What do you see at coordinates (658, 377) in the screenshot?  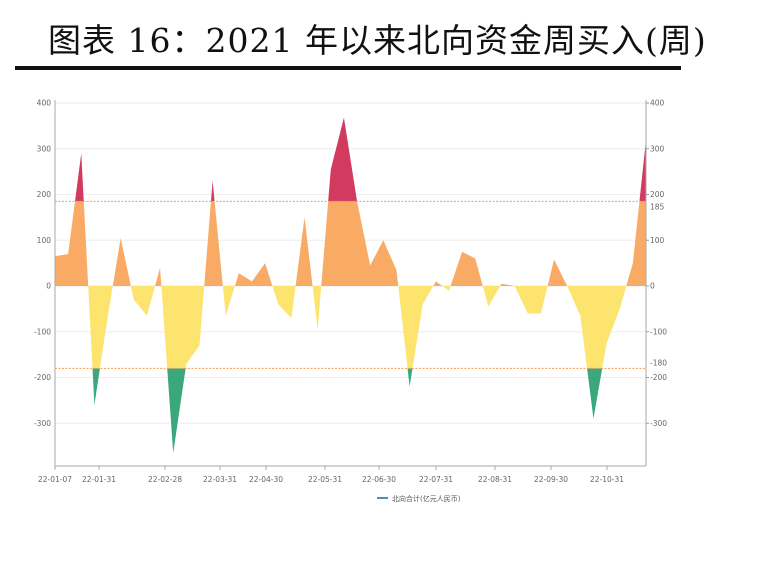 I see `y-tick-right: -200` at bounding box center [658, 377].